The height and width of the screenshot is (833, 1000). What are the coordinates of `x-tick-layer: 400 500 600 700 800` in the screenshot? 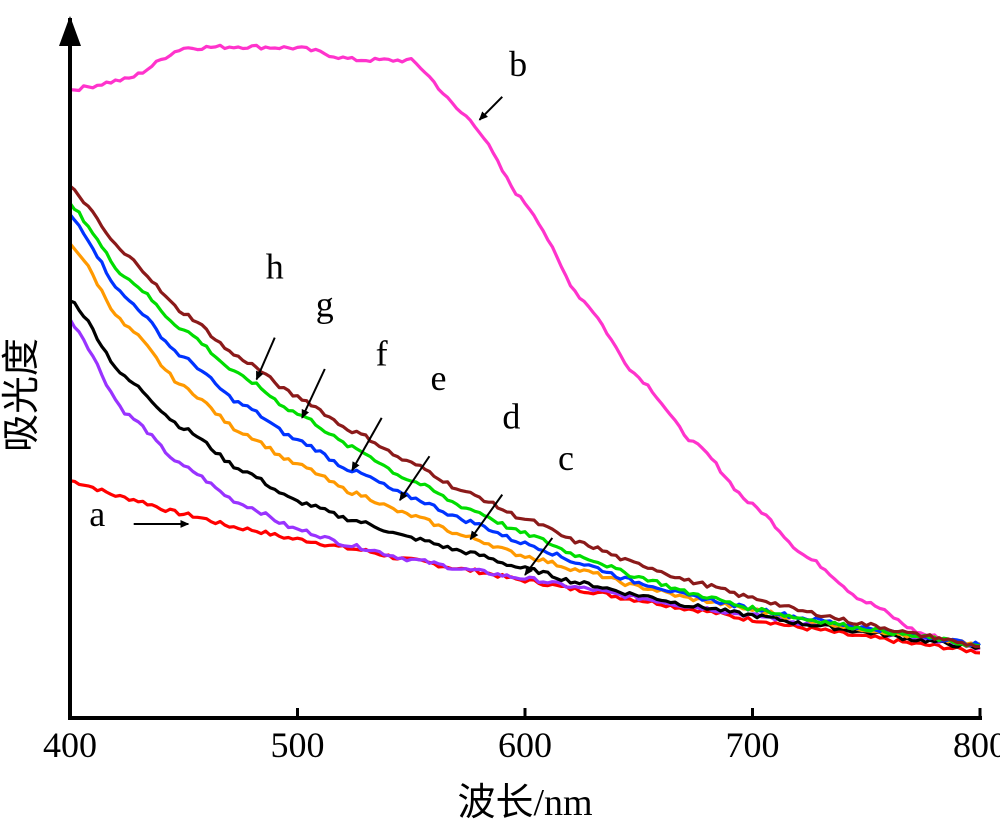 It's located at (521, 736).